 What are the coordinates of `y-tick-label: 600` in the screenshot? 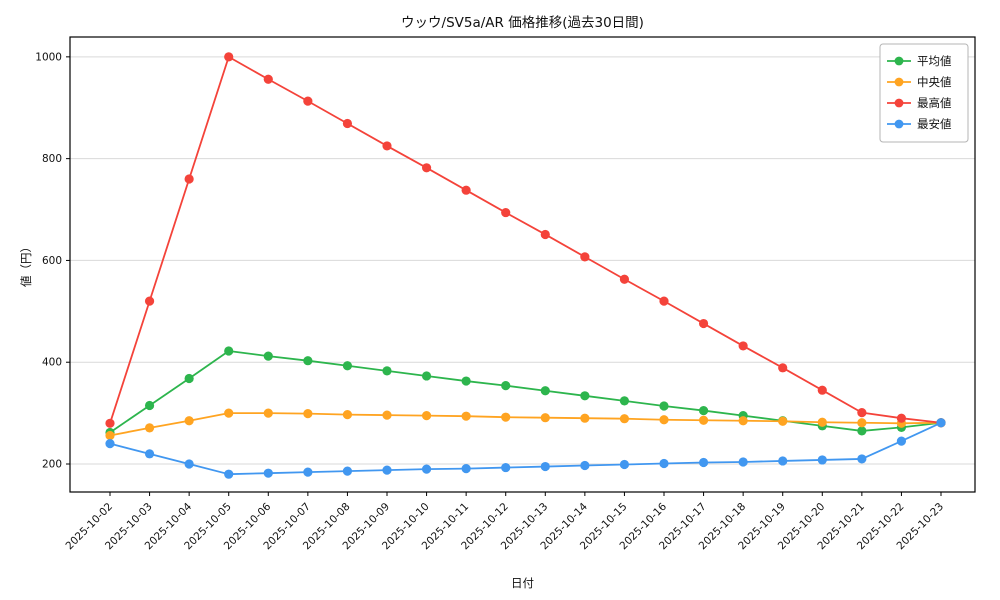 It's located at (52, 261).